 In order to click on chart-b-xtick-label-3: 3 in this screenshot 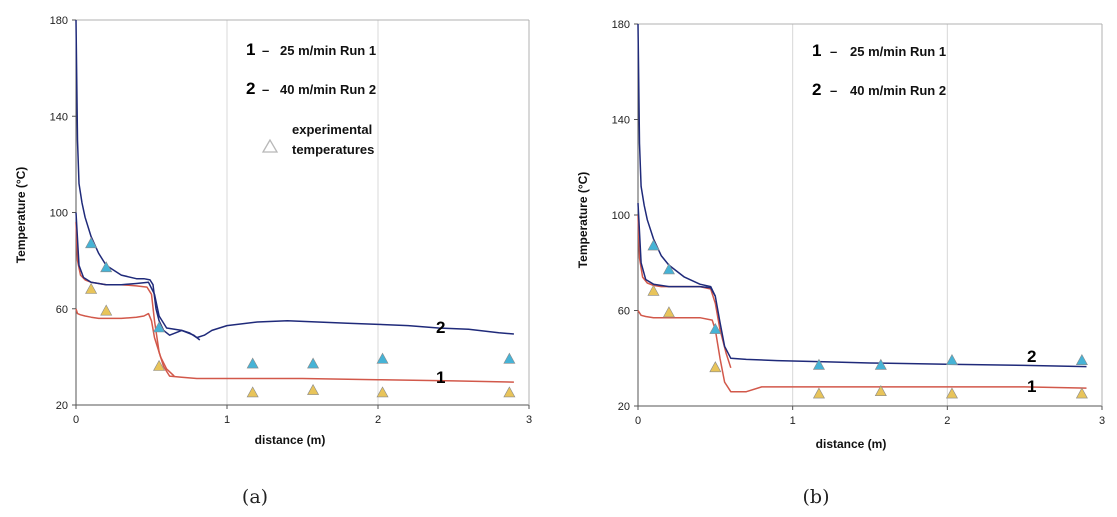, I will do `click(1102, 421)`.